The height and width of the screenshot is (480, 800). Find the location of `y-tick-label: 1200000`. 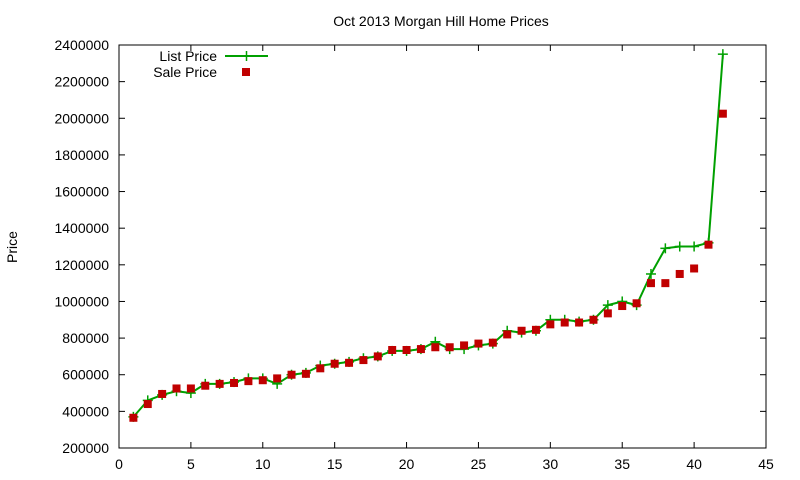

y-tick-label: 1200000 is located at coordinates (81, 265).